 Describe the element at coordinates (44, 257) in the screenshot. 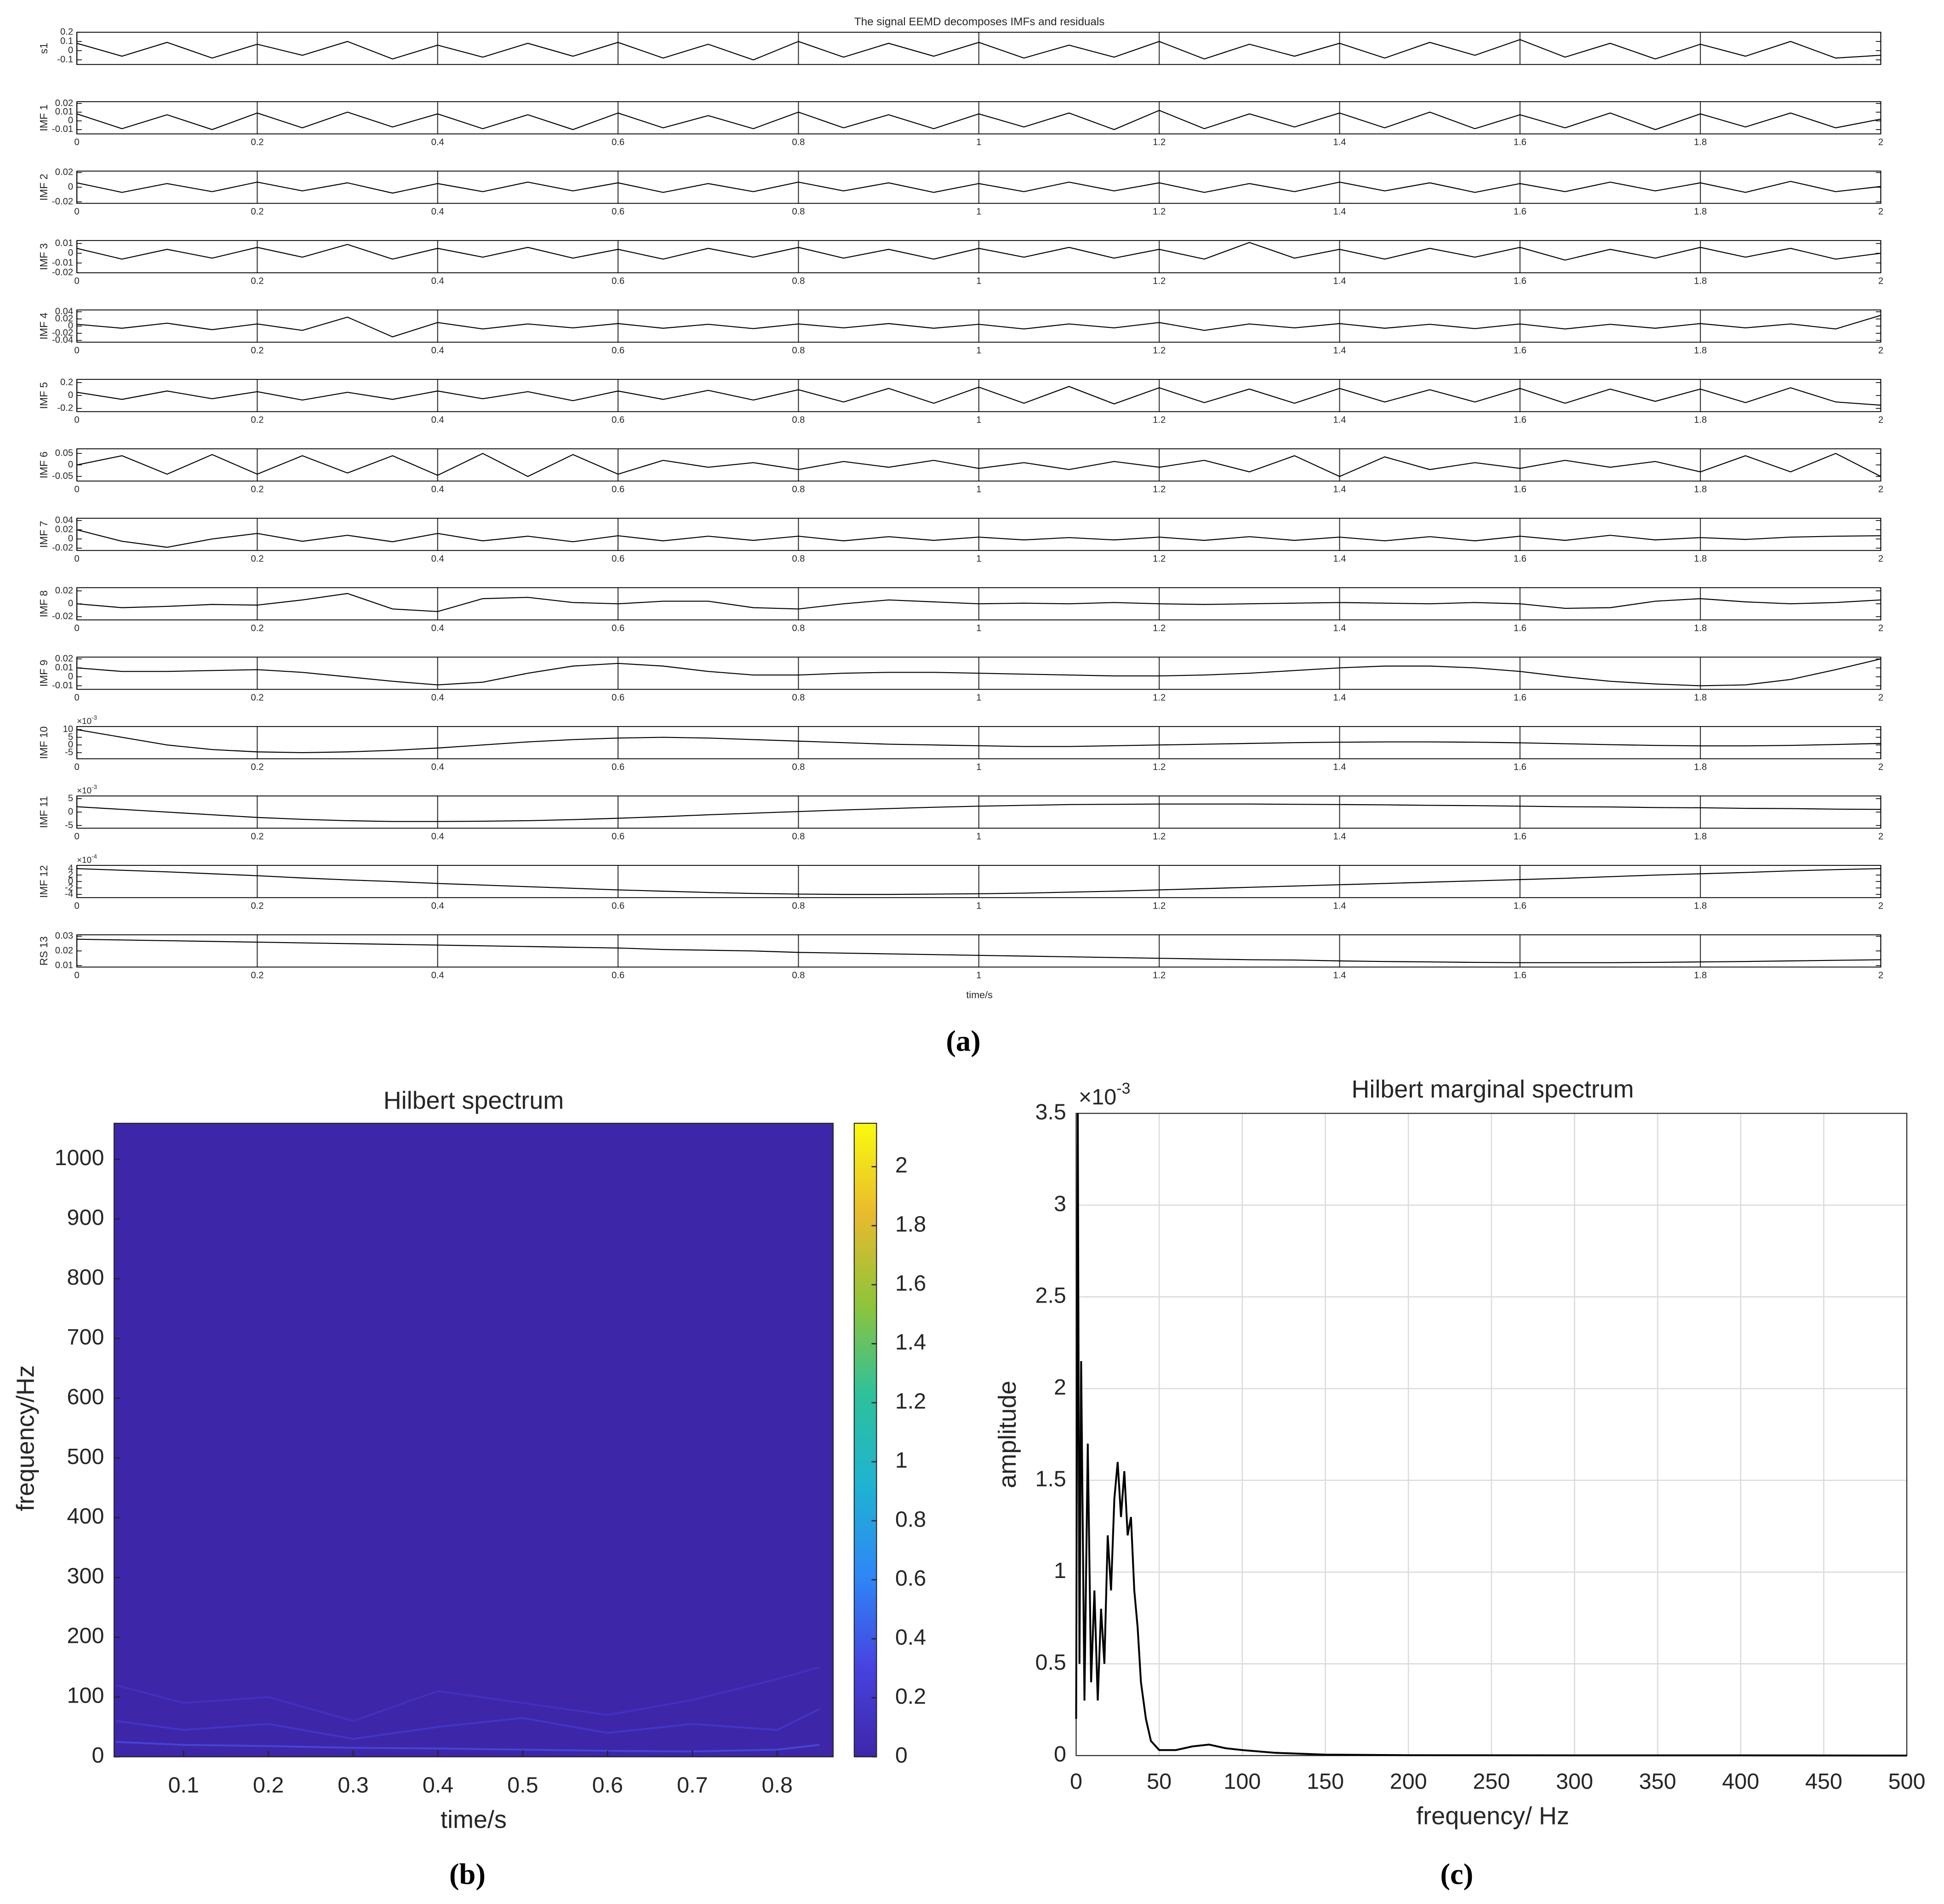

I see `y-axis-label: IMF 3` at that location.